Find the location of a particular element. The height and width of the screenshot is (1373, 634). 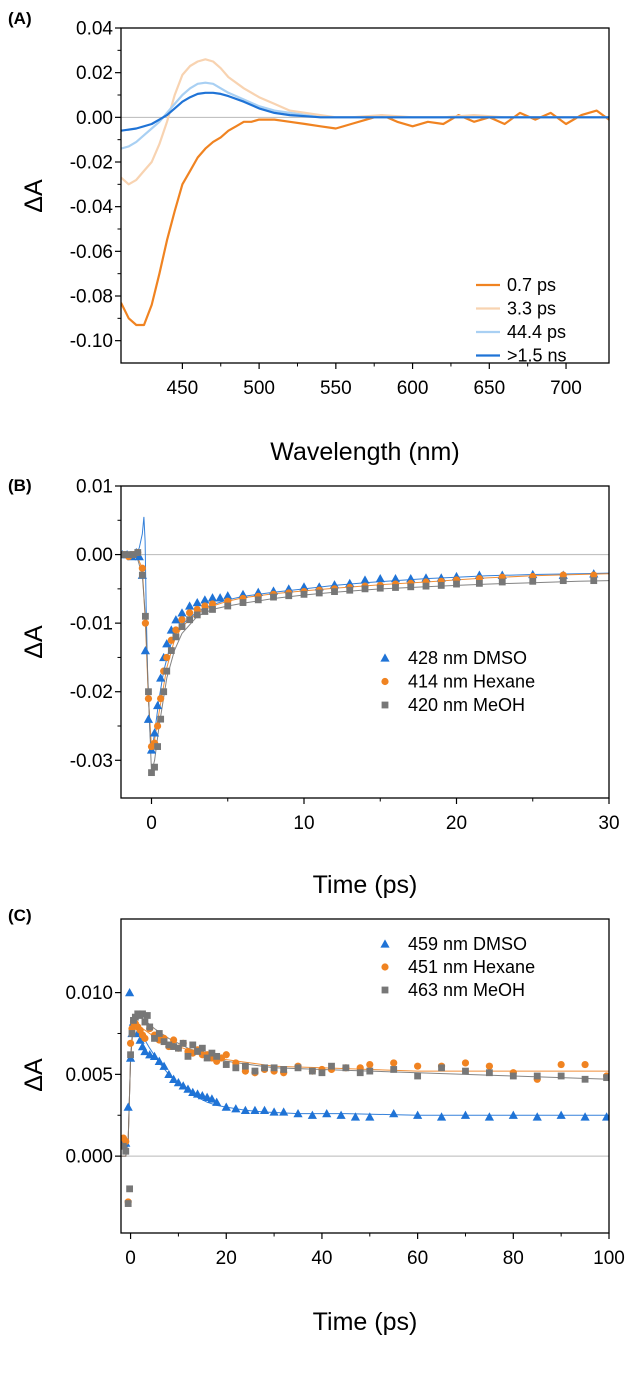

x-tick-label: 600 is located at coordinates (413, 388).